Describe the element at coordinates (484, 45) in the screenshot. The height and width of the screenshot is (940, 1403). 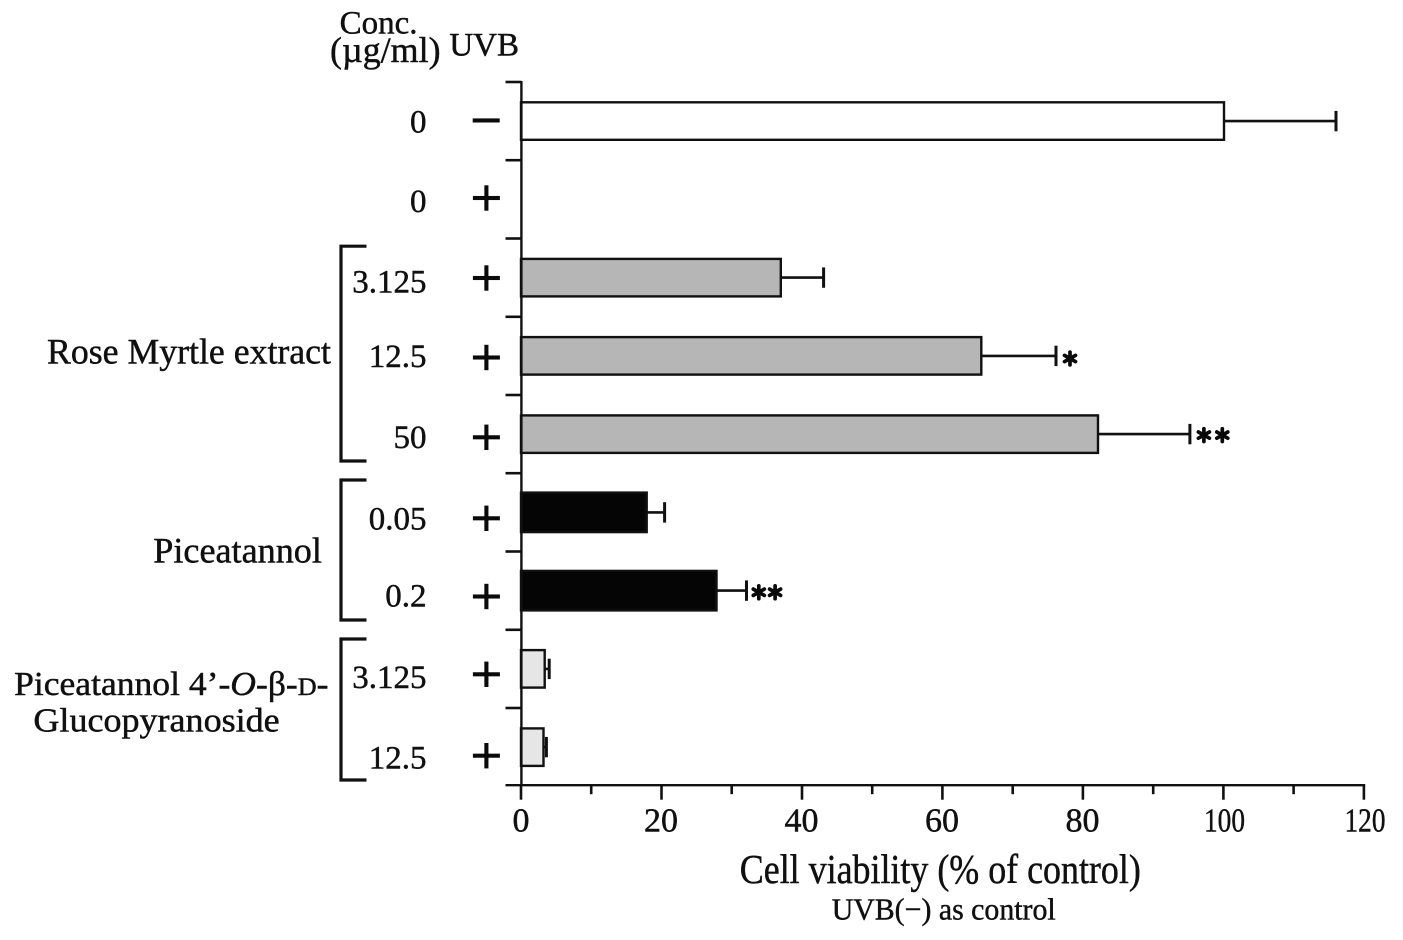
I see `svg-text: UVB` at that location.